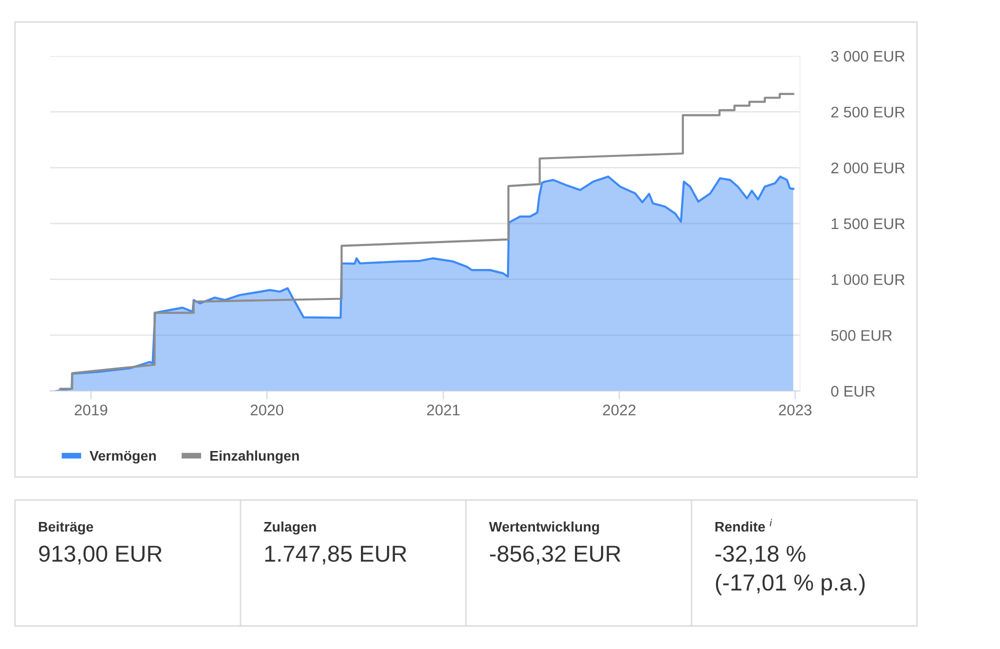  Describe the element at coordinates (619, 410) in the screenshot. I see `x-tick-label: 2022` at that location.